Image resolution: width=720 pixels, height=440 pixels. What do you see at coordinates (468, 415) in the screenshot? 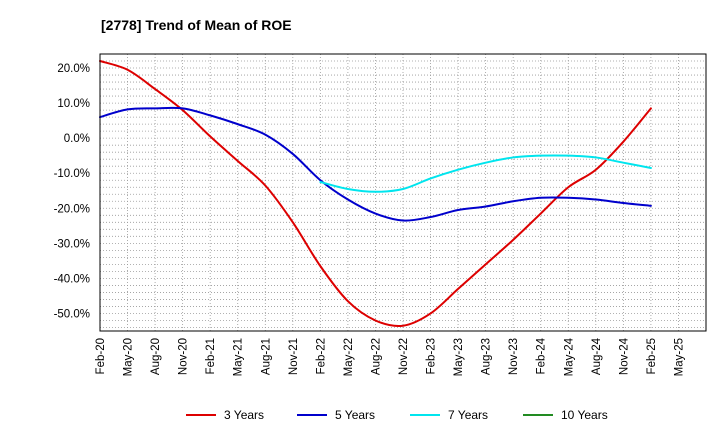
I see `legend-label: 7 Years` at bounding box center [468, 415].